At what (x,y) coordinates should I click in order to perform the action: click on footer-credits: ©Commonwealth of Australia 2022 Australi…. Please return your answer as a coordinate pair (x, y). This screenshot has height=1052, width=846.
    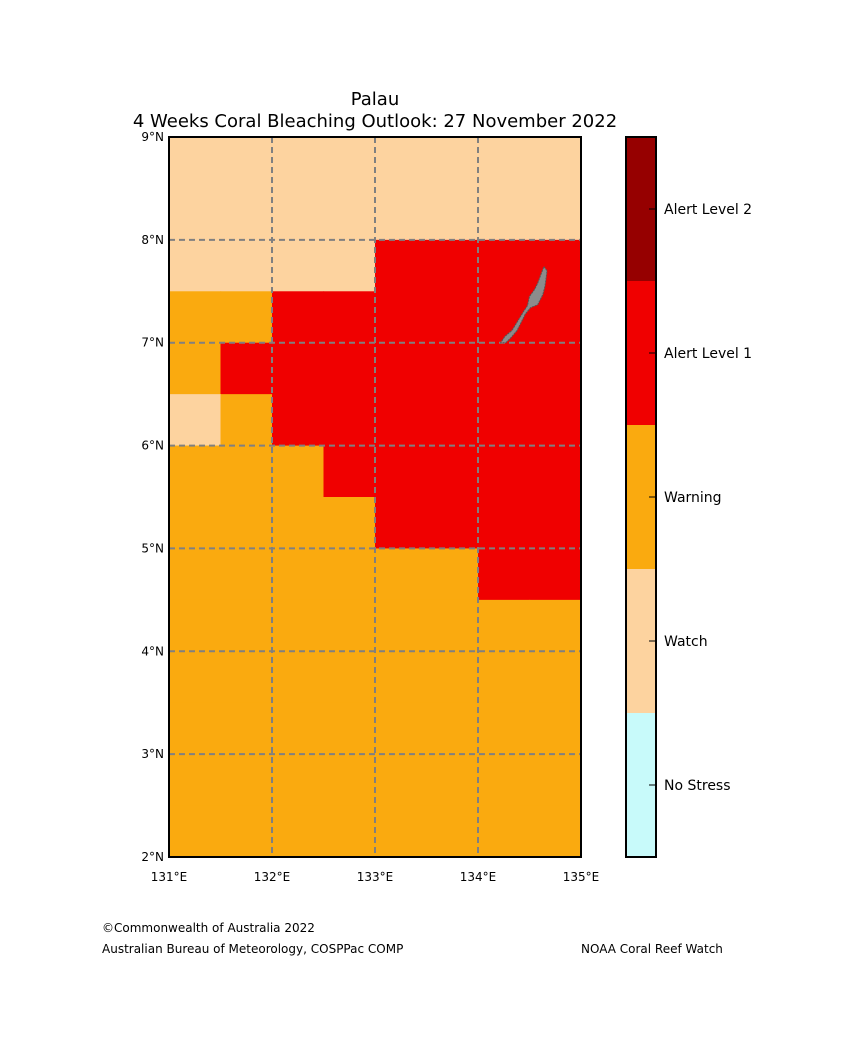
    Looking at the image, I should click on (252, 939).